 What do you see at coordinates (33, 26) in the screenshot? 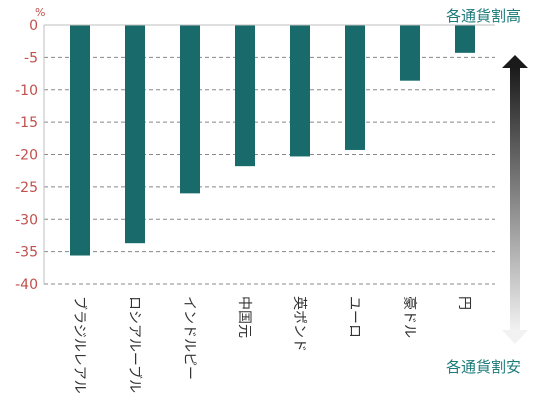
I see `y-tick-label: 0` at bounding box center [33, 26].